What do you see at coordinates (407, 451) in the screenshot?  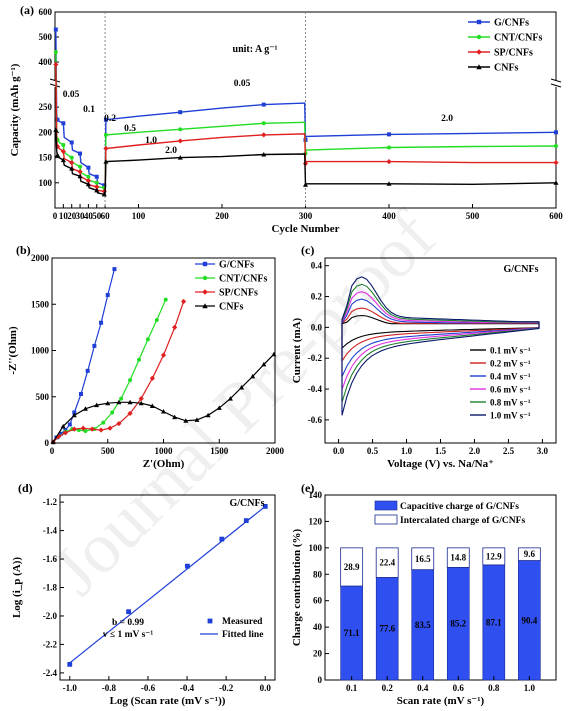 I see `panel-c-x-tick-label: 1.0` at bounding box center [407, 451].